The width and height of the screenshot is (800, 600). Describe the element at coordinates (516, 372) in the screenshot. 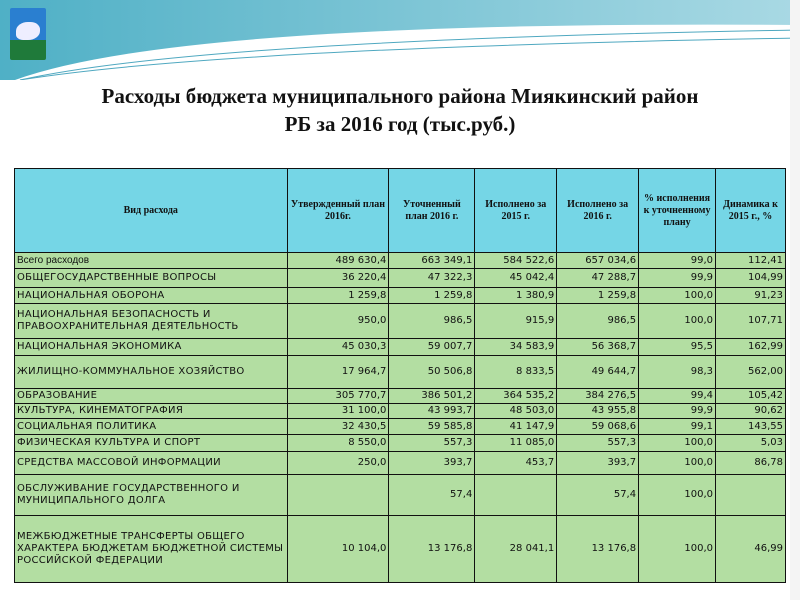

I see `cell-value: 8 833,5` at that location.